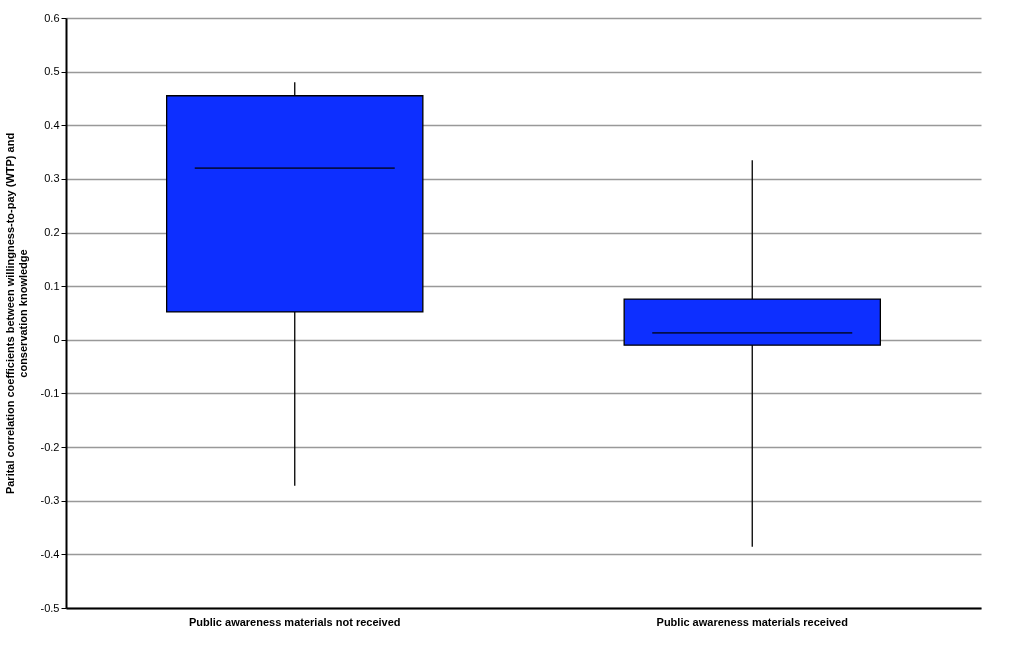 The width and height of the screenshot is (1033, 651). What do you see at coordinates (52, 17) in the screenshot?
I see `y-tick-label: 0.6` at bounding box center [52, 17].